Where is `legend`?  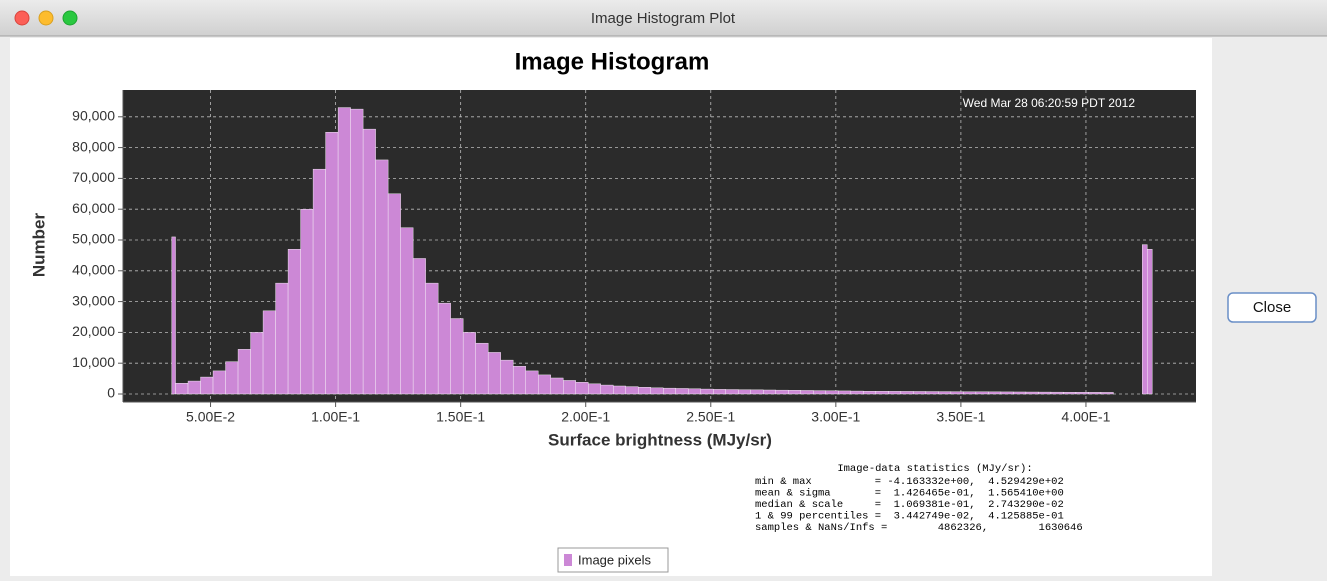 legend is located at coordinates (613, 560).